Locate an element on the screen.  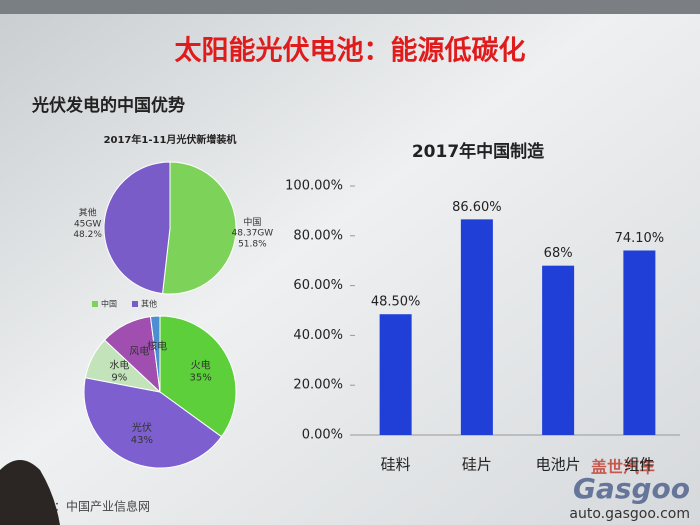
audience-head is located at coordinates (30, 492).